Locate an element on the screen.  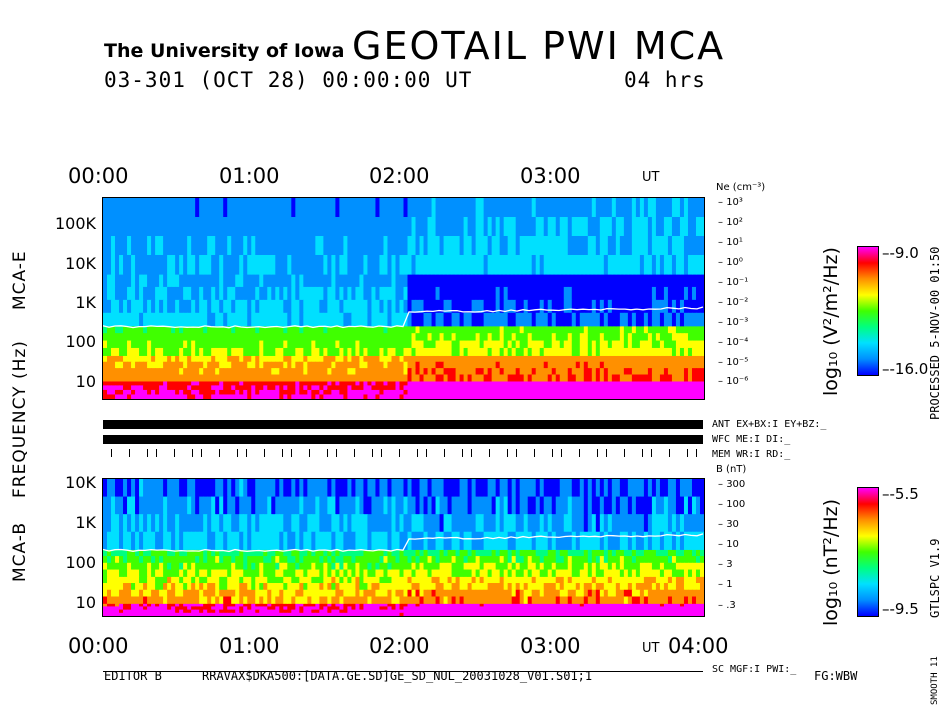
wfc-status-bar is located at coordinates (403, 439).